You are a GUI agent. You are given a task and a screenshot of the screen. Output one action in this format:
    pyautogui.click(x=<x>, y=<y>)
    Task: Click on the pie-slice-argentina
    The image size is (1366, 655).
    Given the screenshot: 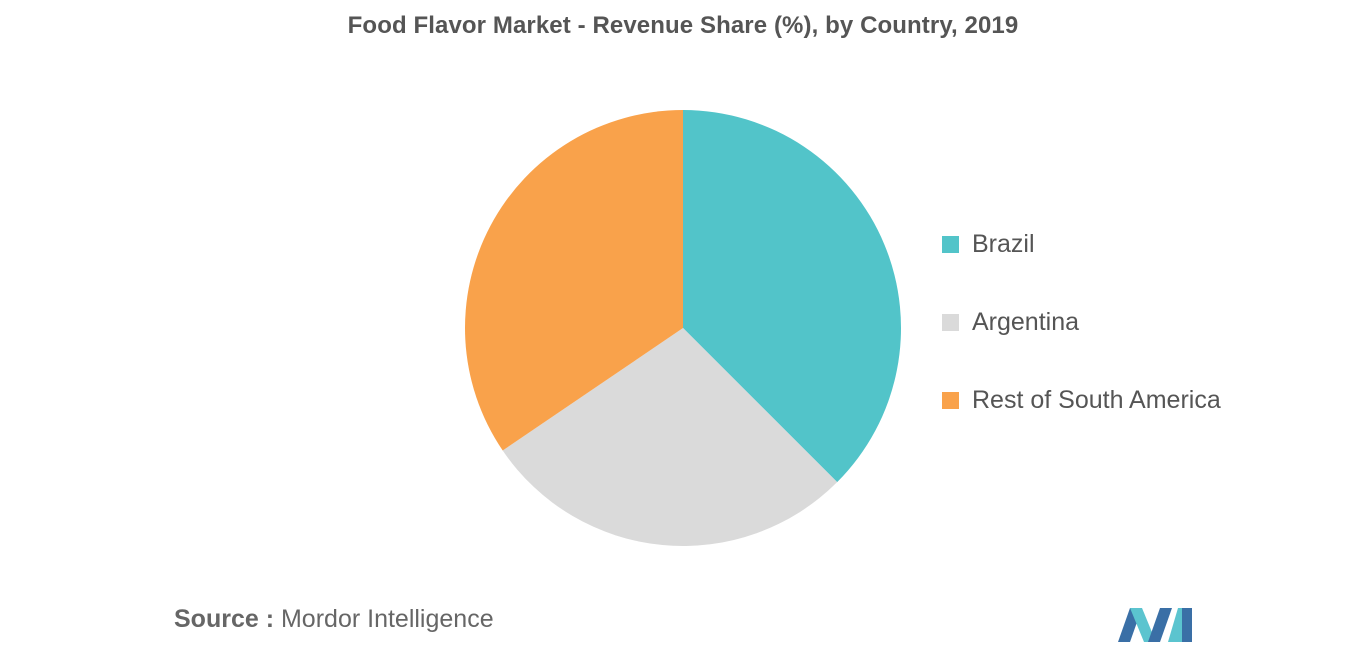 What is the action you would take?
    pyautogui.click(x=670, y=437)
    